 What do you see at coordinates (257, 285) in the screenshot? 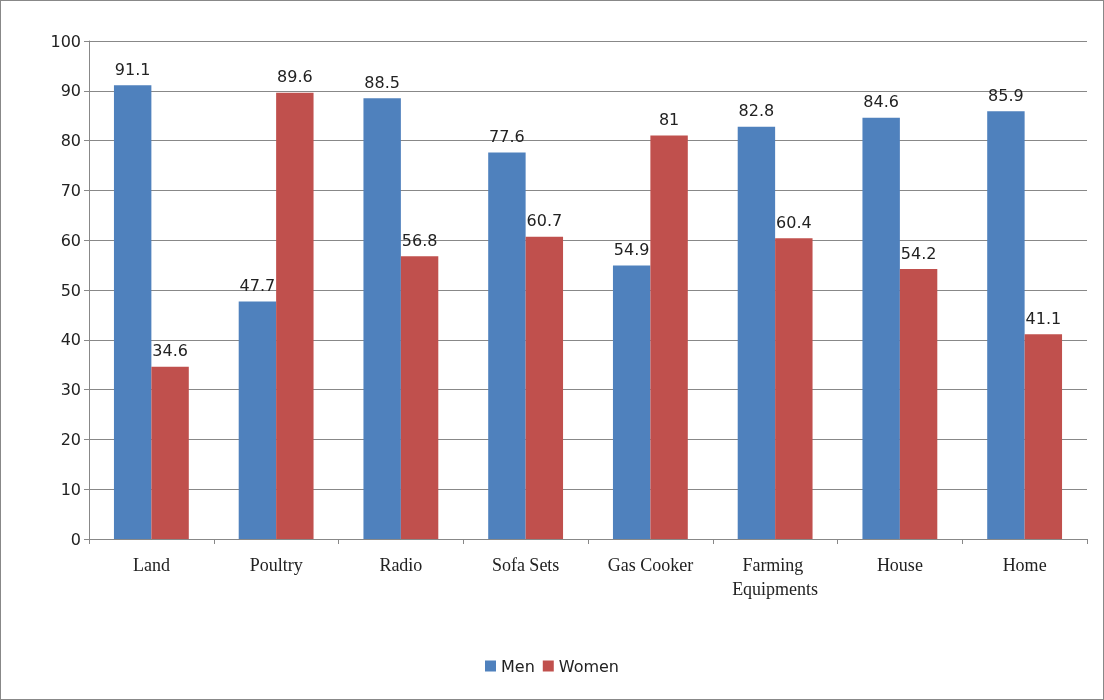
I see `data-label: 47.7` at bounding box center [257, 285].